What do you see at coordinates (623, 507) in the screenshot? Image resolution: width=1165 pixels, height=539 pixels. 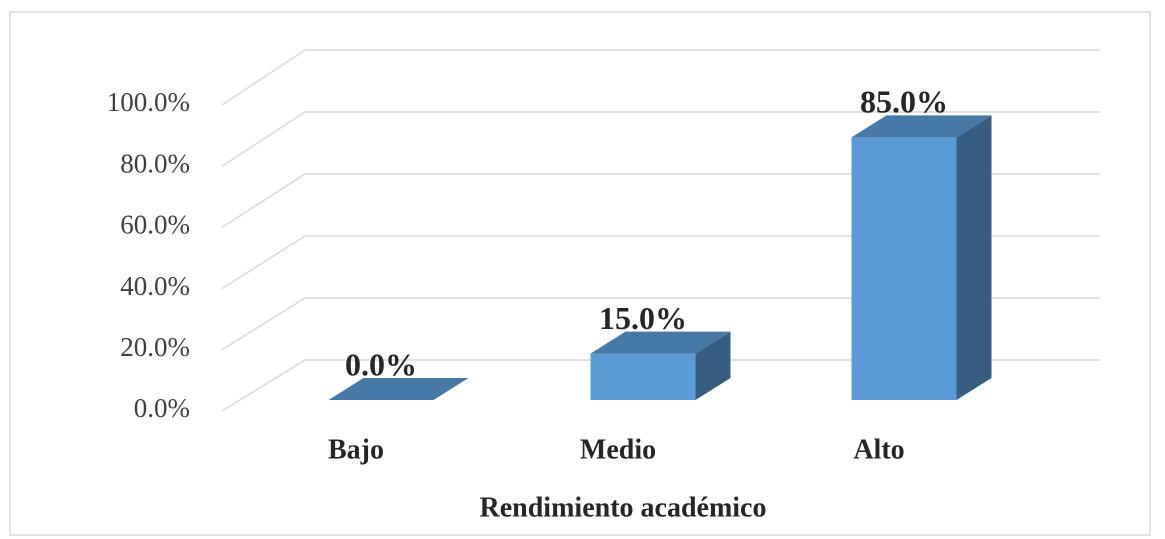 I see `x-axis-title: Rendimiento académico` at bounding box center [623, 507].